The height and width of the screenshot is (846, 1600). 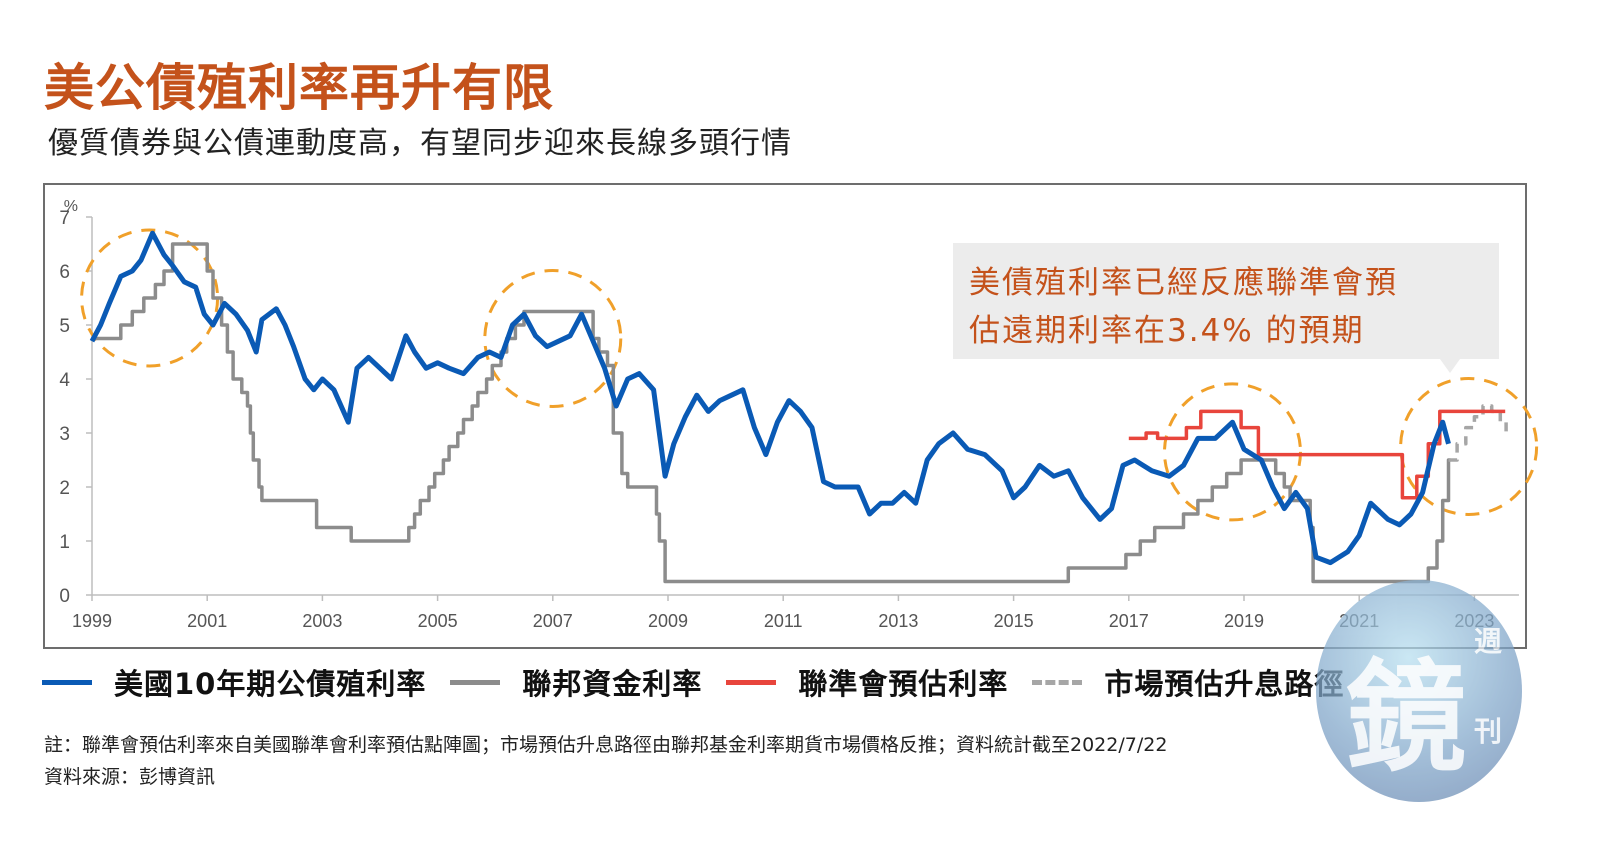 I want to click on chart-title: 美公債殖利率再升有限, so click(x=299, y=88).